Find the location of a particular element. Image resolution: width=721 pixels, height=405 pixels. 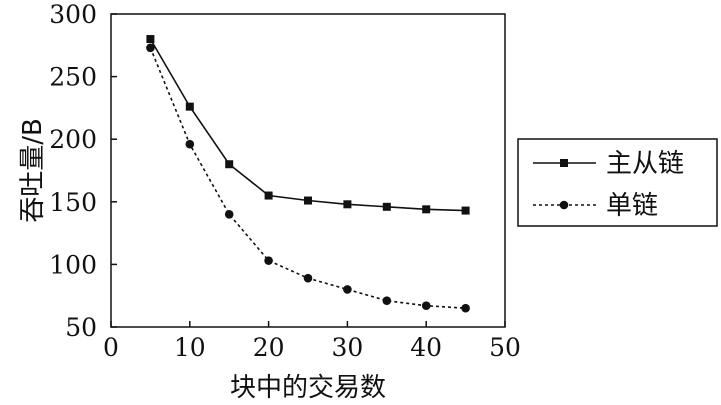

x-tick-label: 20 is located at coordinates (269, 347).